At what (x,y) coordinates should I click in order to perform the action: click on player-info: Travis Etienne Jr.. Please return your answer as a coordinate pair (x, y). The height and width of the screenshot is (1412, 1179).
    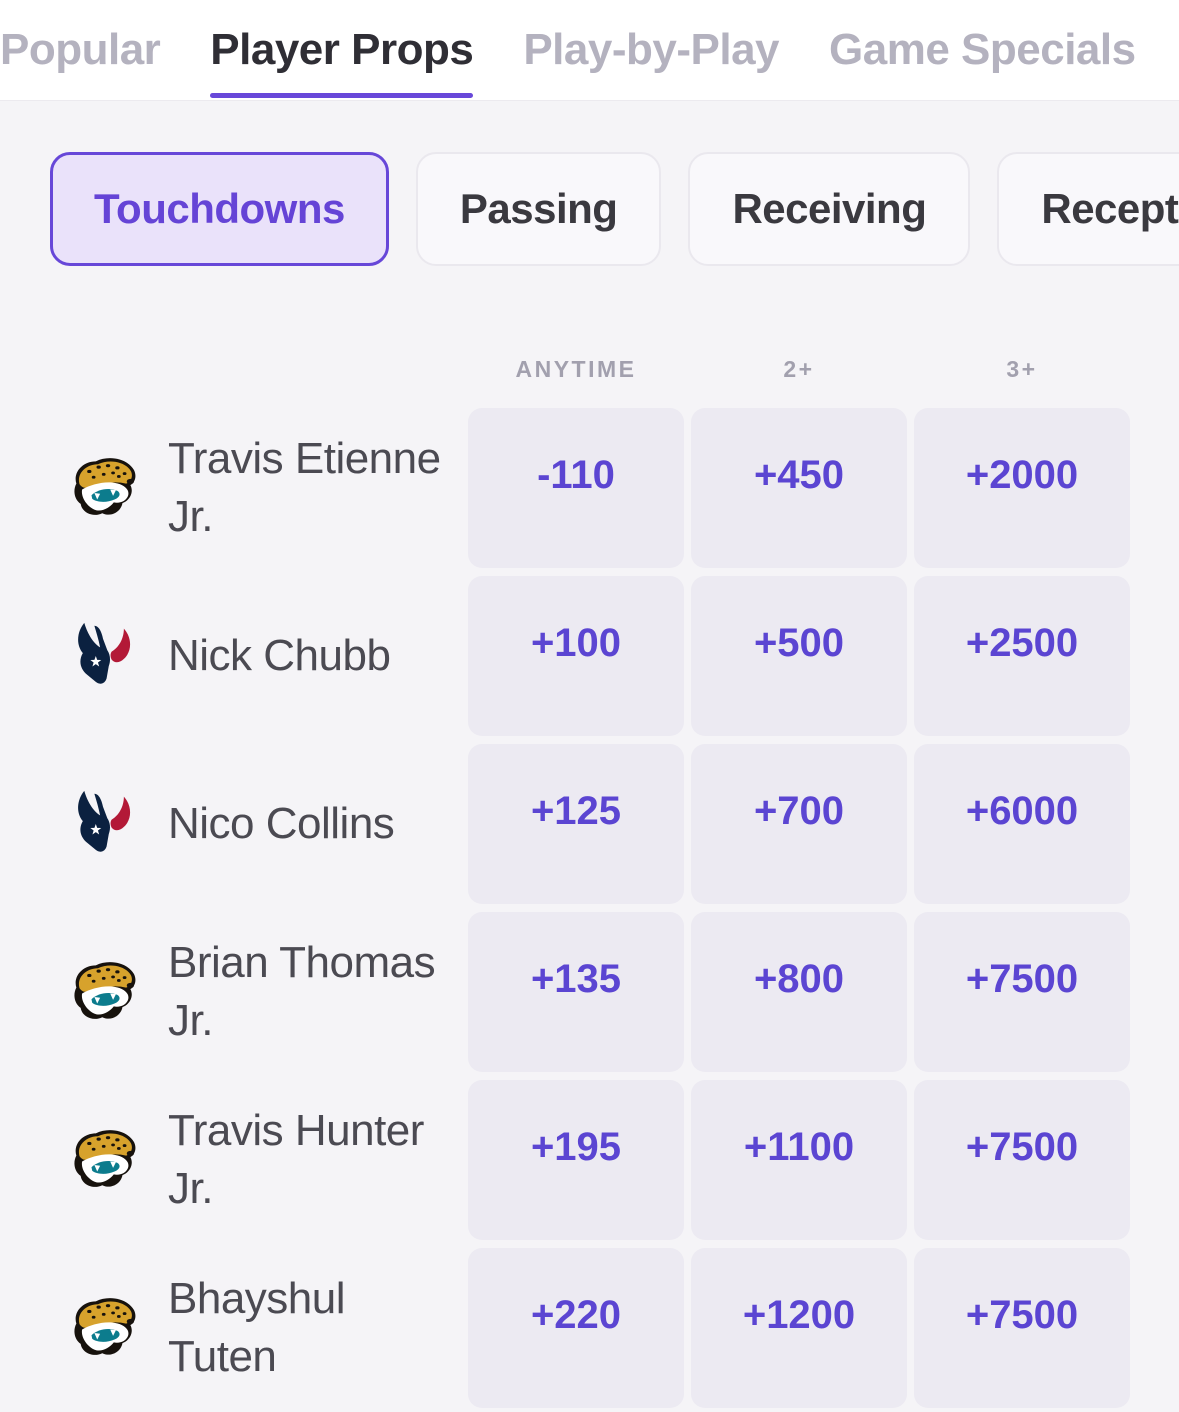
    Looking at the image, I should click on (234, 488).